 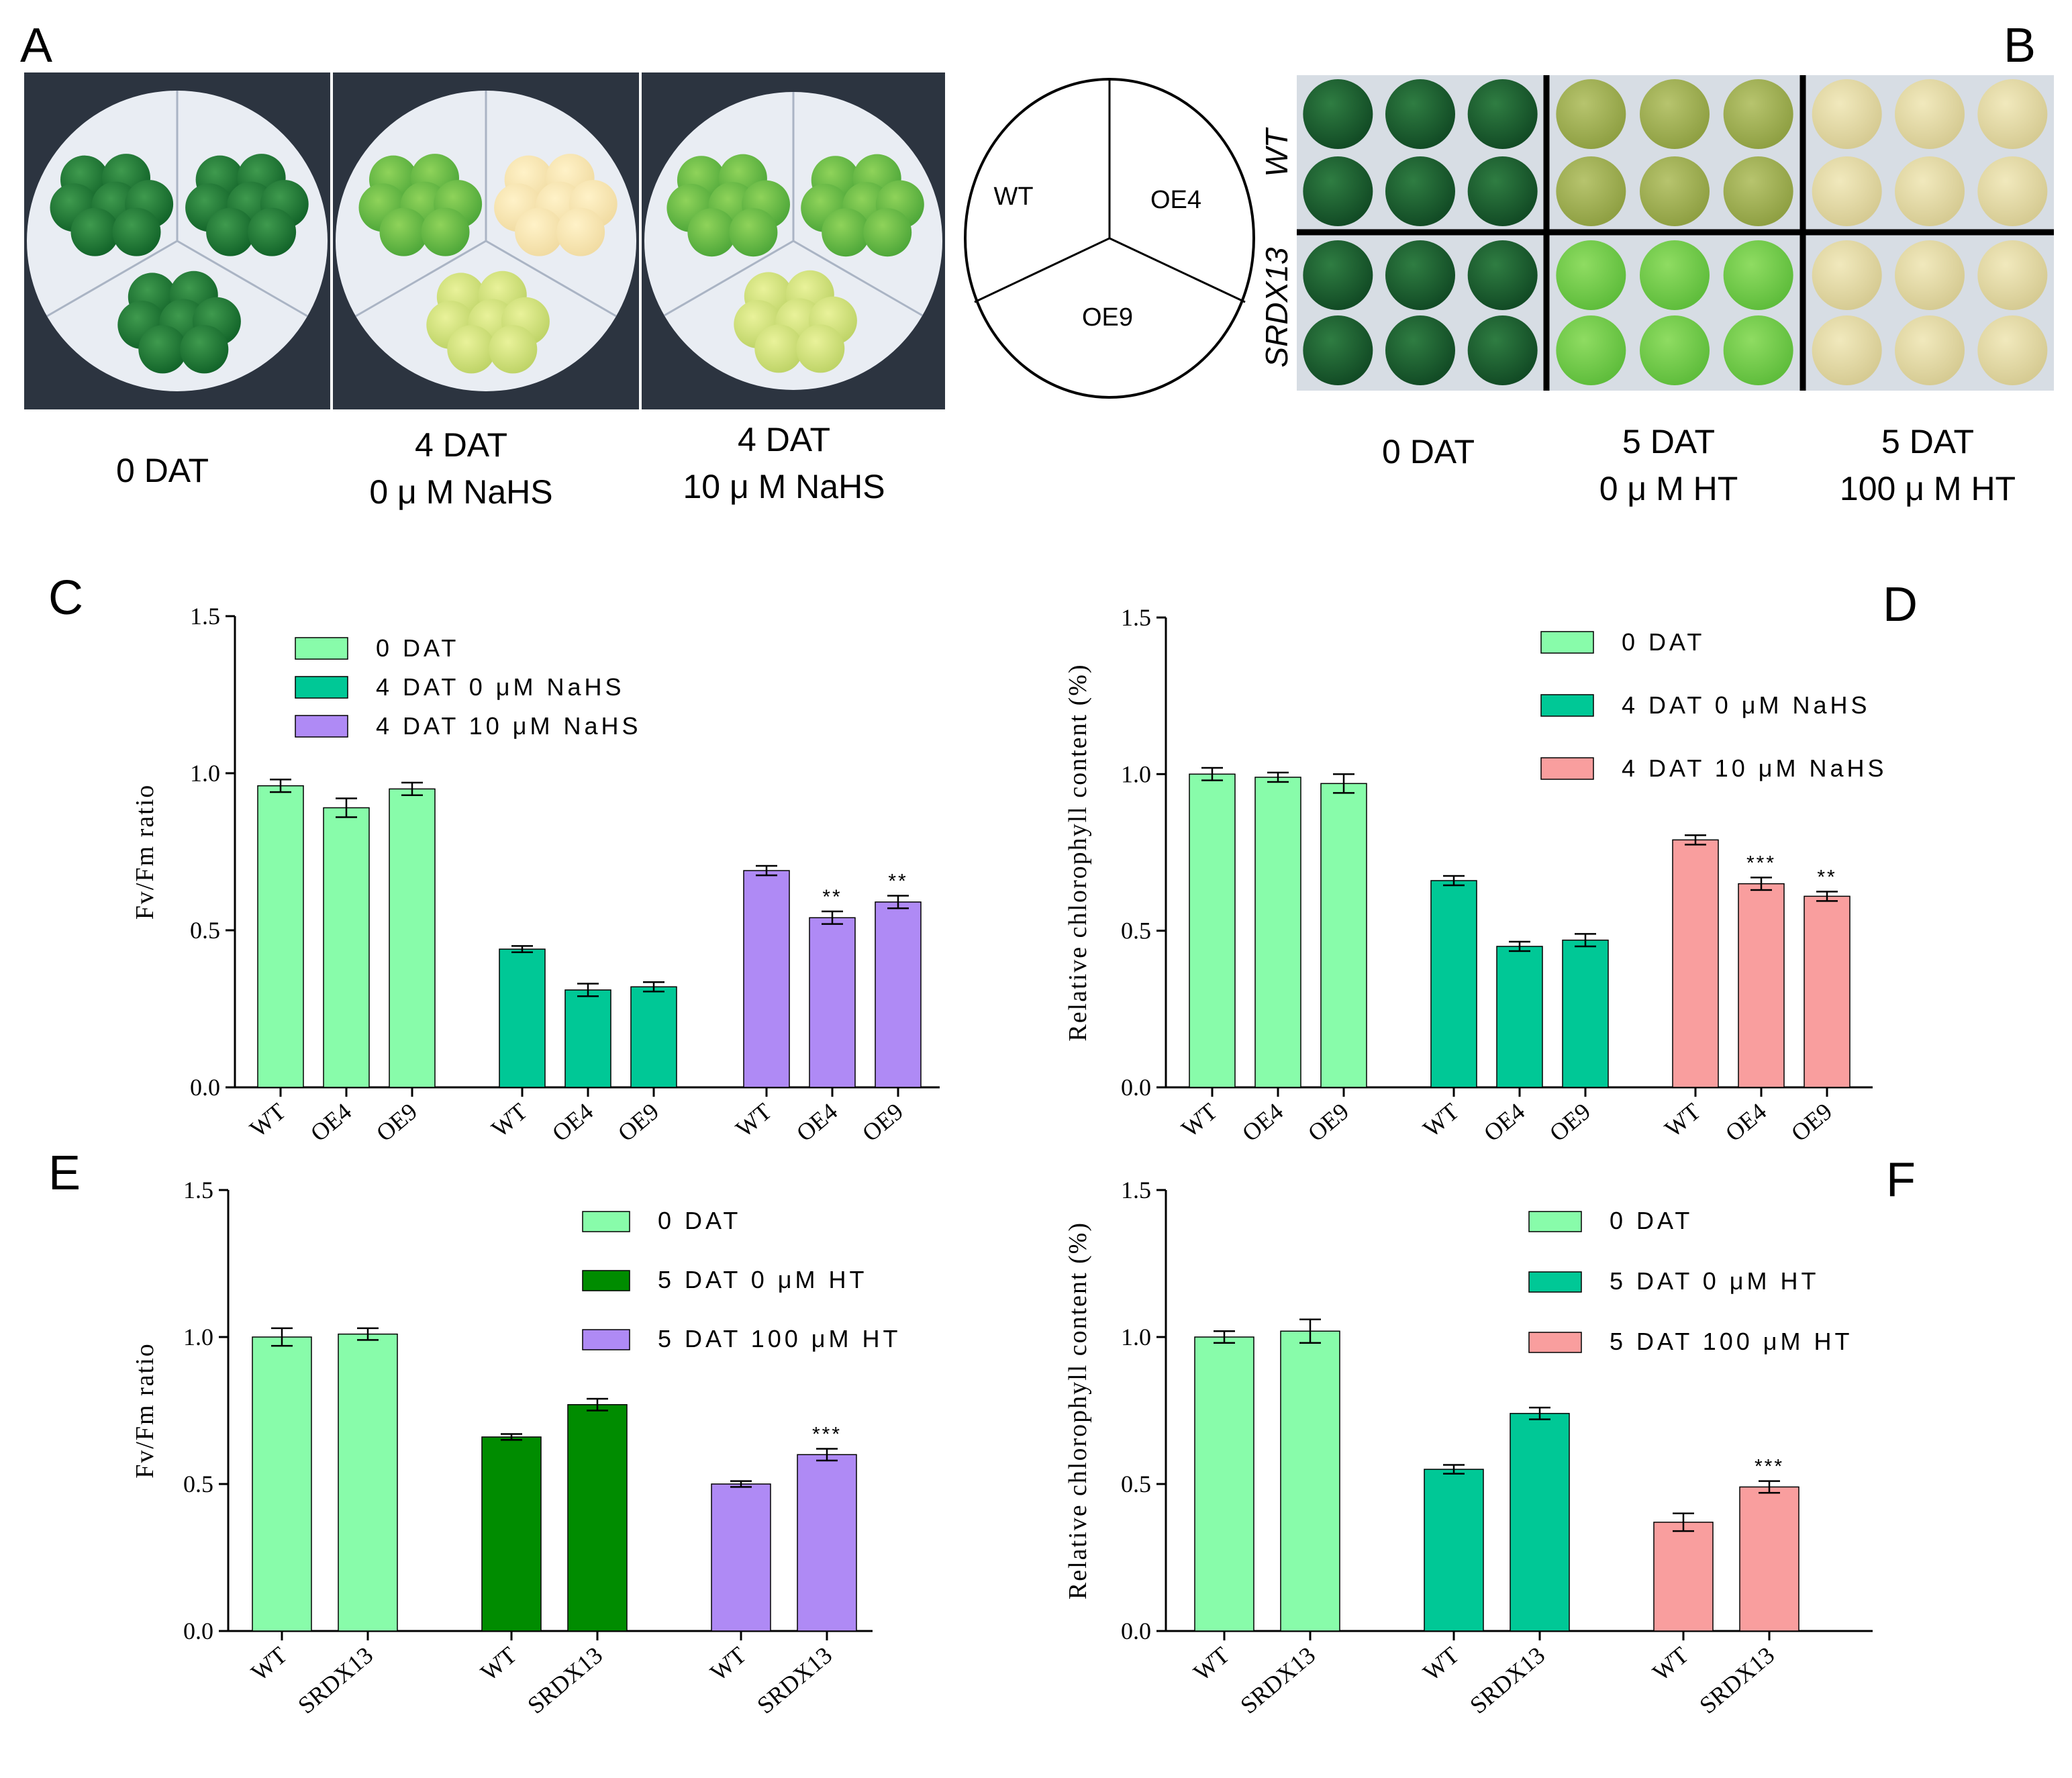 What do you see at coordinates (1669, 441) in the screenshot?
I see `caption-b2-line1: 5 DAT` at bounding box center [1669, 441].